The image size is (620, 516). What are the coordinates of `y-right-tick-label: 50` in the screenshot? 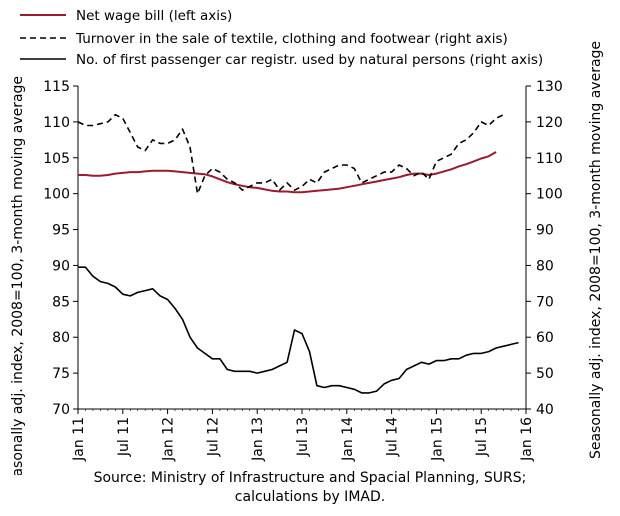 It's located at (545, 374).